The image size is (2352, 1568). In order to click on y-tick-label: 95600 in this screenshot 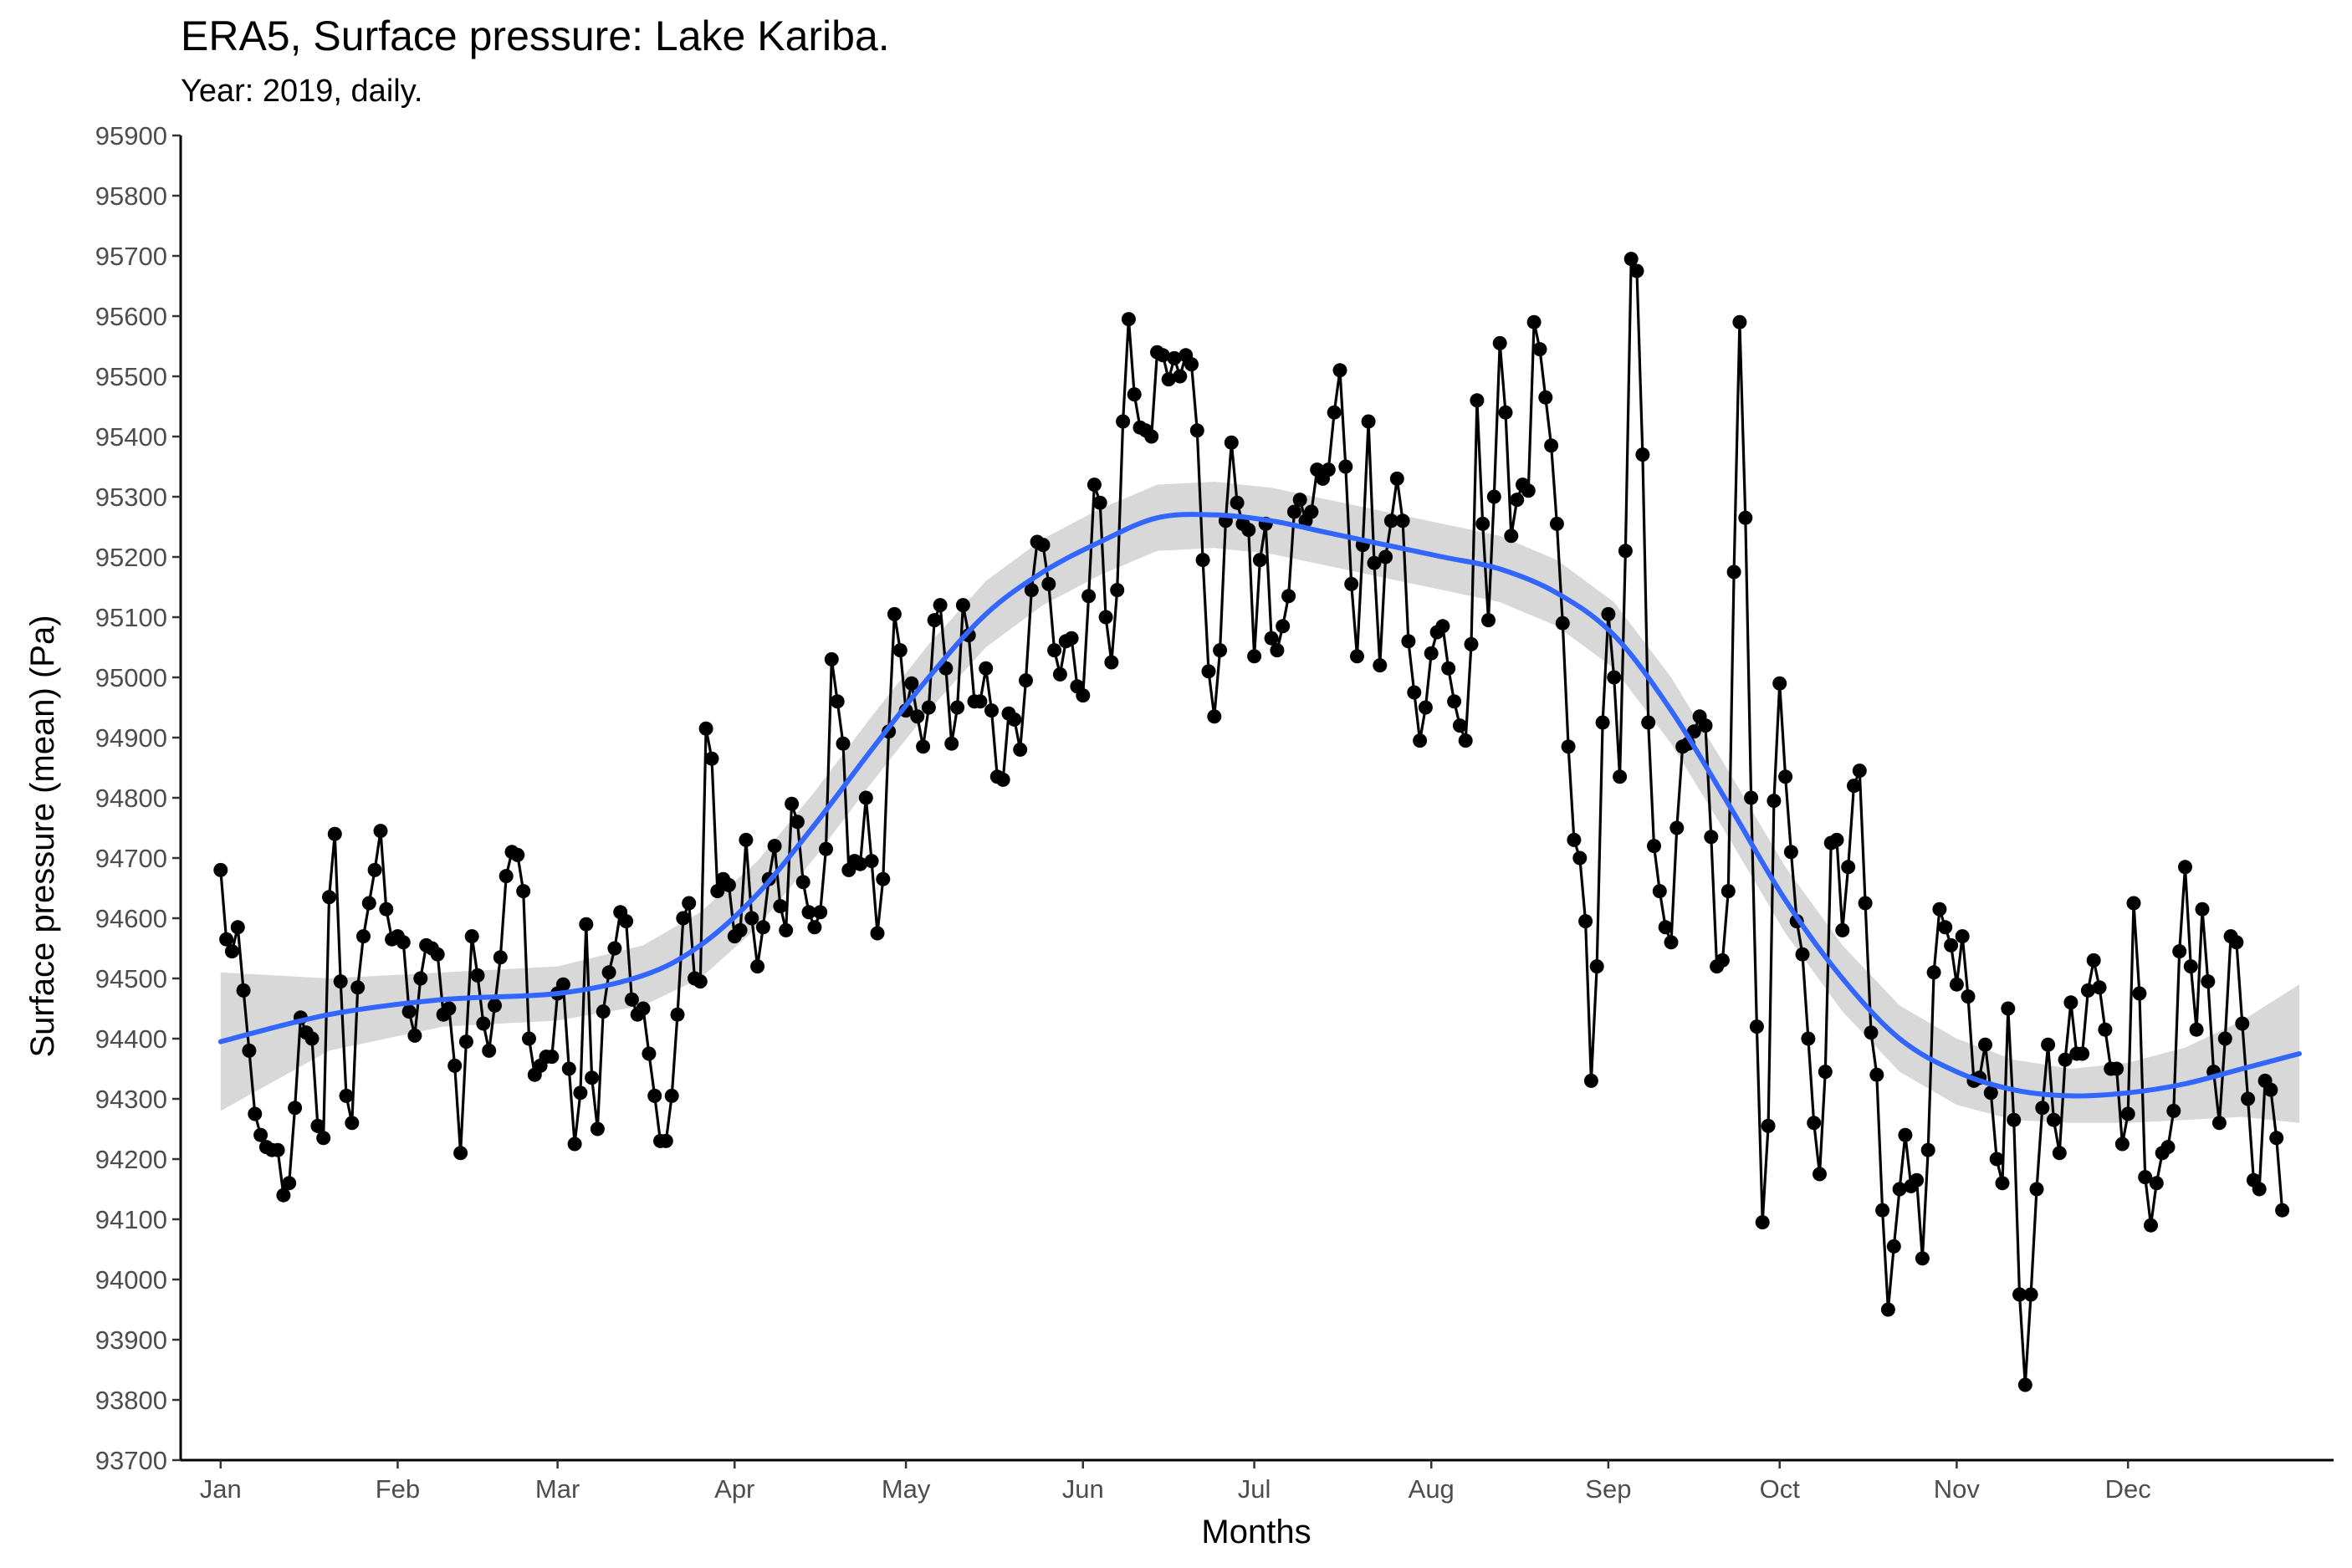, I will do `click(131, 316)`.